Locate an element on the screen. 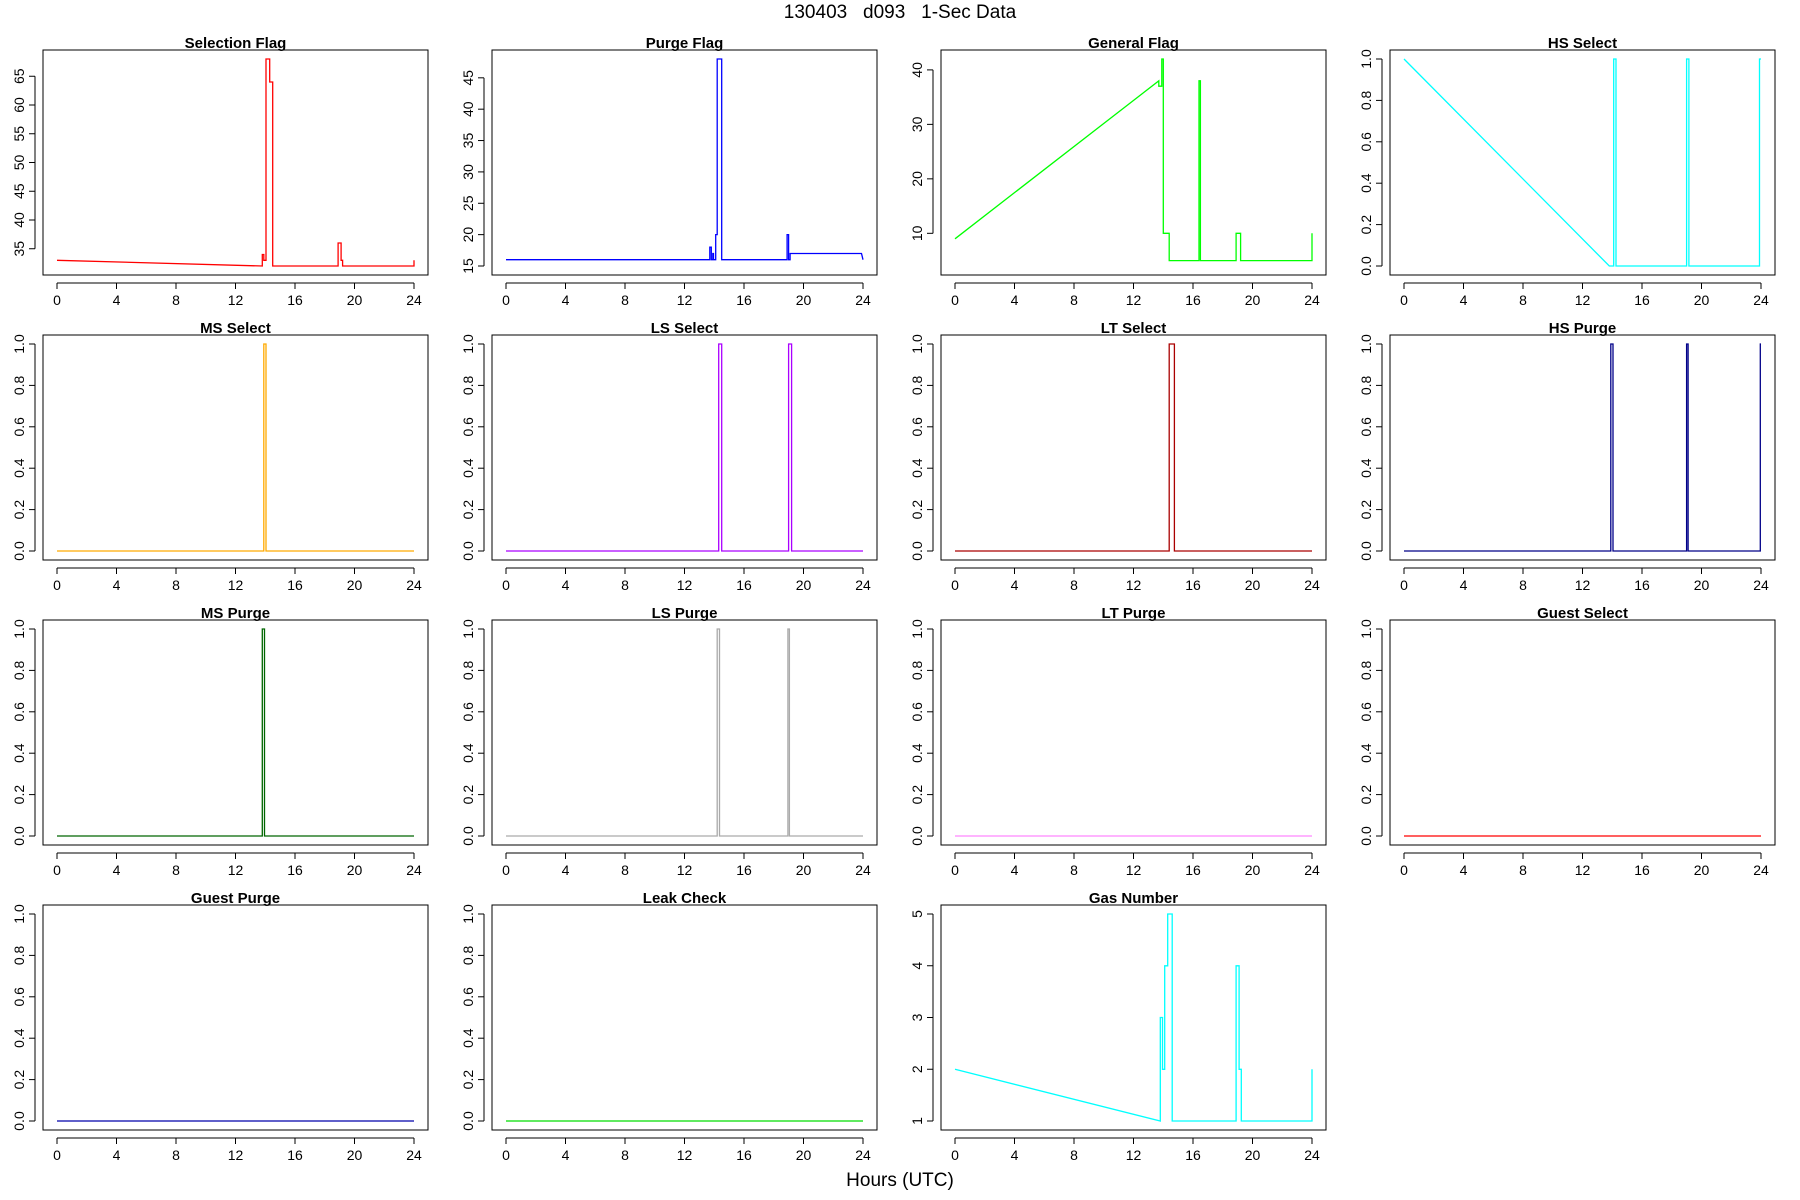 This screenshot has height=1200, width=1800. panel-purge-flag: Purge Flag 0 4 8 12 16 20 24 15 20 25 30 35 40 45 is located at coordinates (669, 171).